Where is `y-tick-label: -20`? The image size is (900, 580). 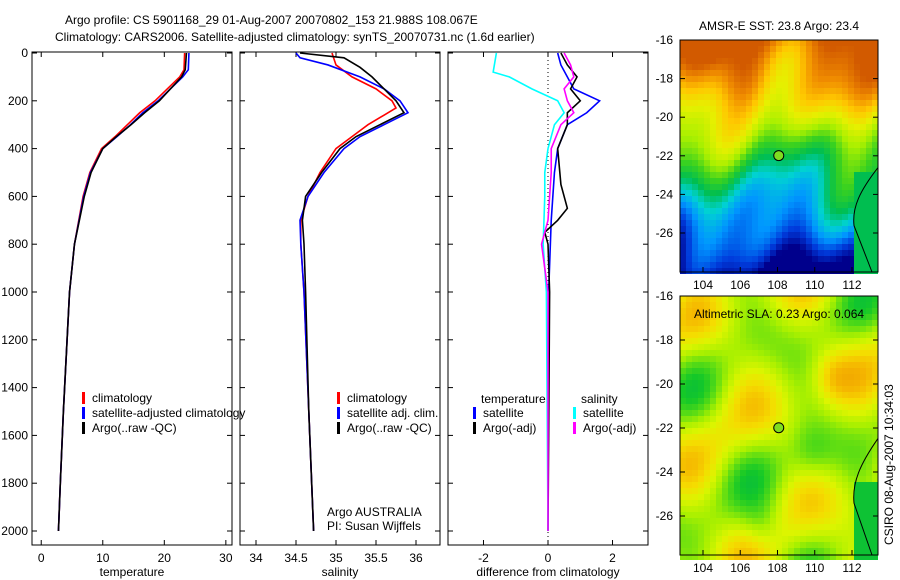
y-tick-label: -20 is located at coordinates (665, 384).